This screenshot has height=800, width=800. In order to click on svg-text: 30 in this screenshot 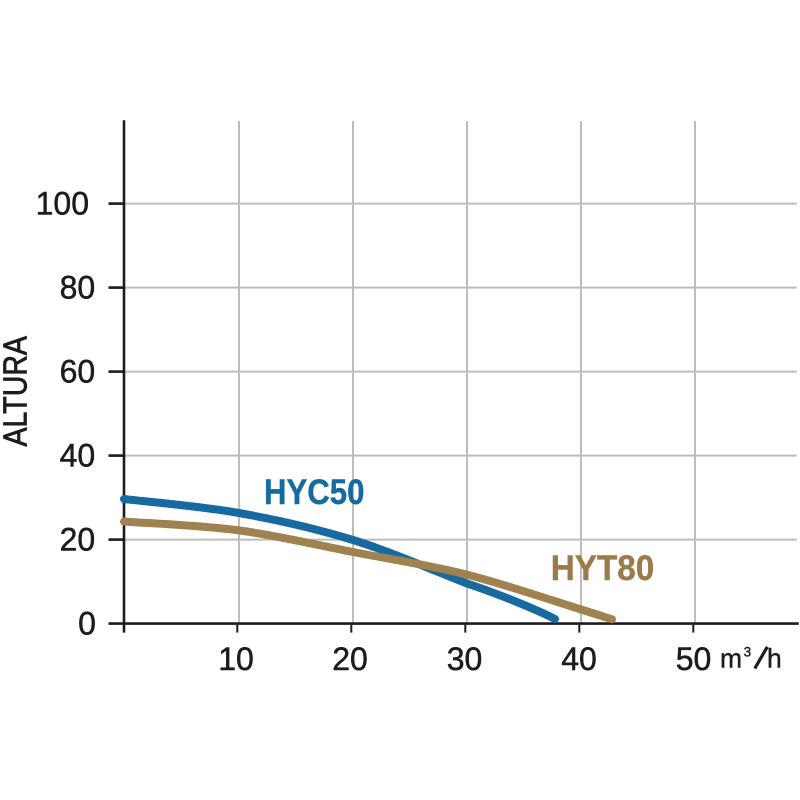, I will do `click(465, 659)`.